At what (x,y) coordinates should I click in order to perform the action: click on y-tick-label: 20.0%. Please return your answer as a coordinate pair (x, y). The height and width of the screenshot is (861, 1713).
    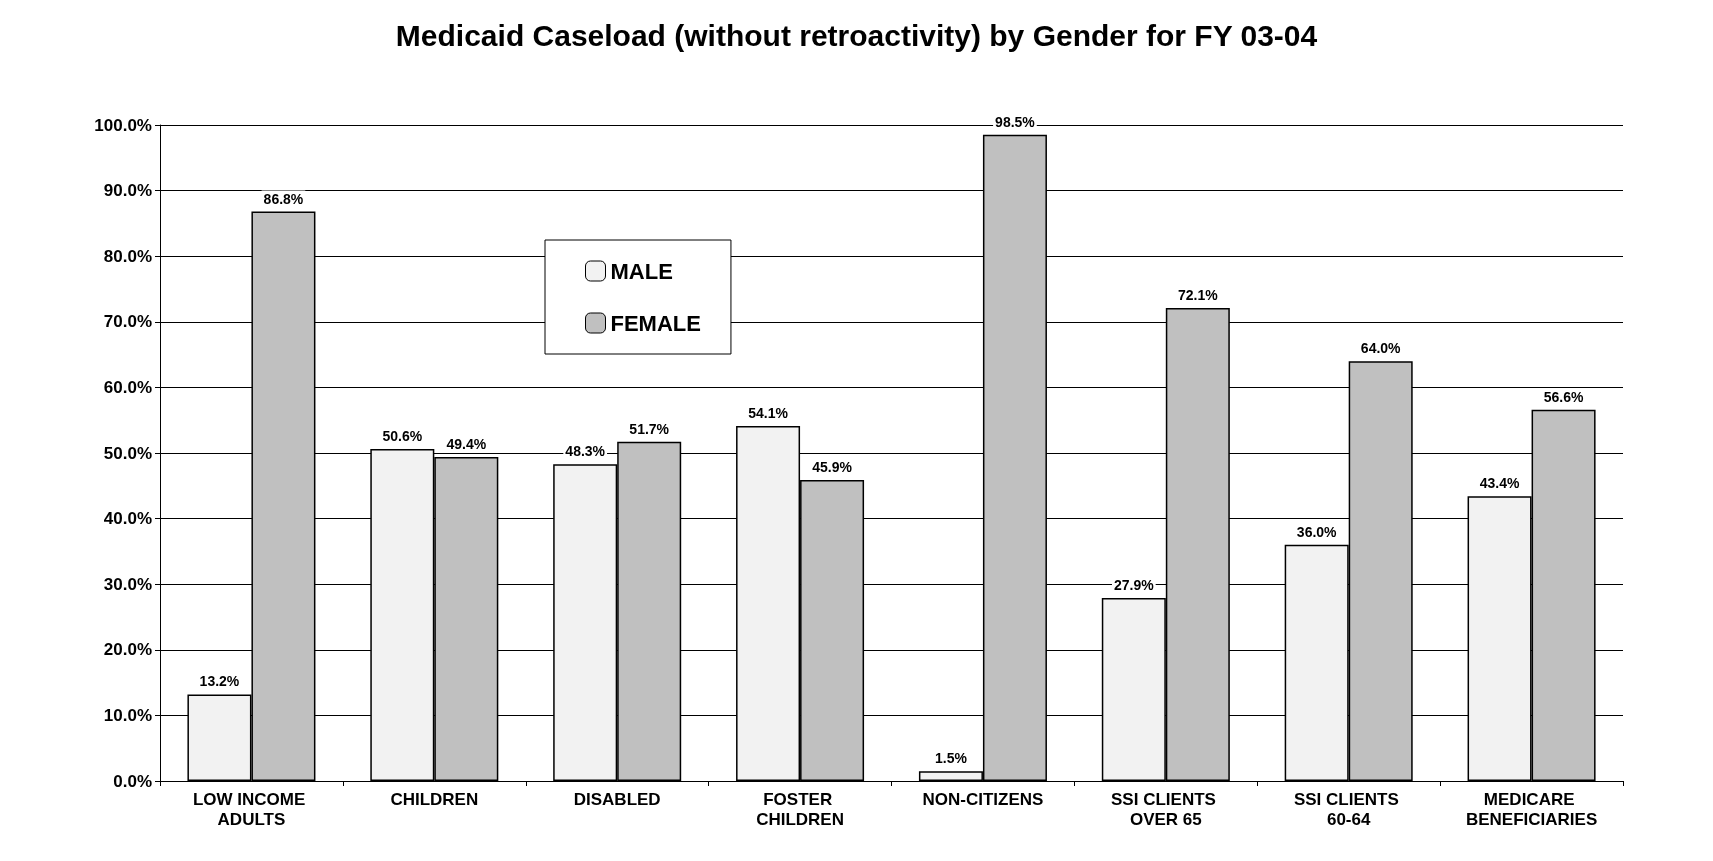
    Looking at the image, I should click on (127, 650).